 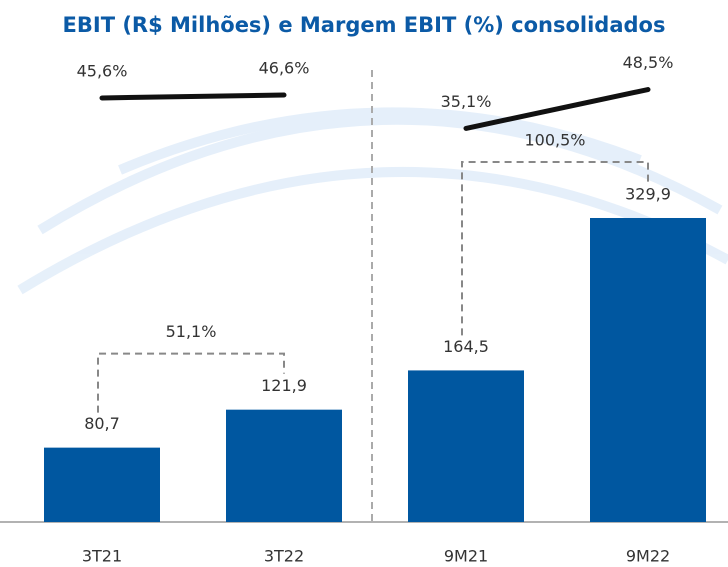 I want to click on margin-label: 35,1%, so click(x=466, y=101).